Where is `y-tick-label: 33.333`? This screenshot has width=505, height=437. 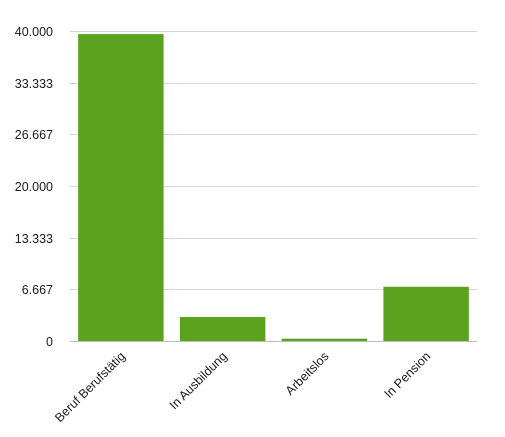 y-tick-label: 33.333 is located at coordinates (34, 84).